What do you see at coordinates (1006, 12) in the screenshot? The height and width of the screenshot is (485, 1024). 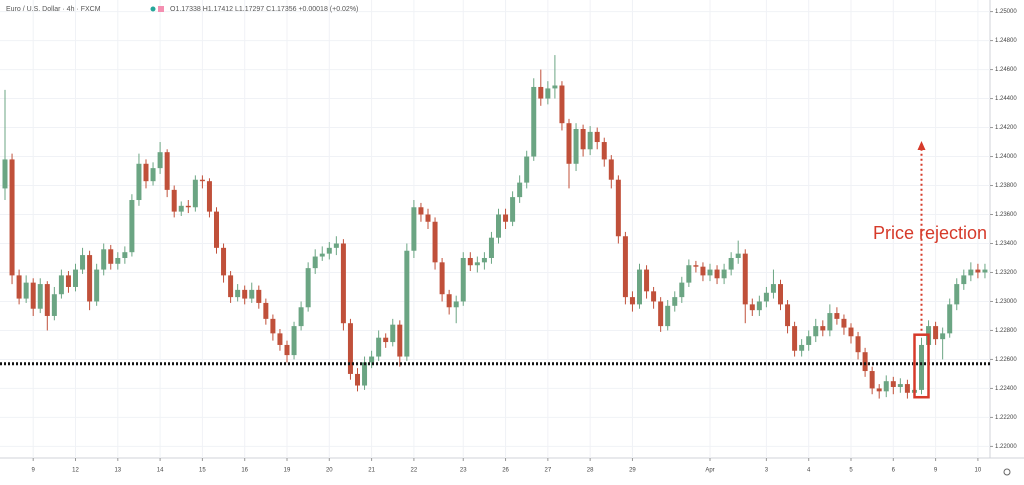 I see `y-tick-label: 1.25000` at bounding box center [1006, 12].